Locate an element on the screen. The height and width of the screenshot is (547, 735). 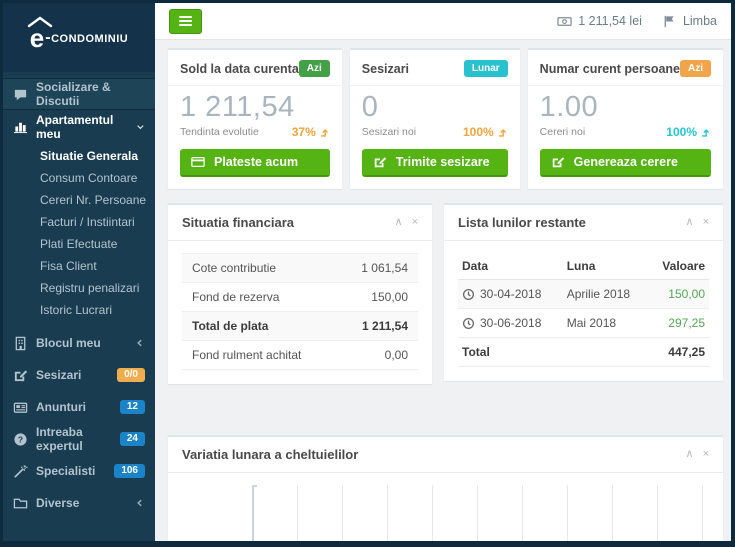
chart-area: Aprilie 2018 is located at coordinates (445, 507).